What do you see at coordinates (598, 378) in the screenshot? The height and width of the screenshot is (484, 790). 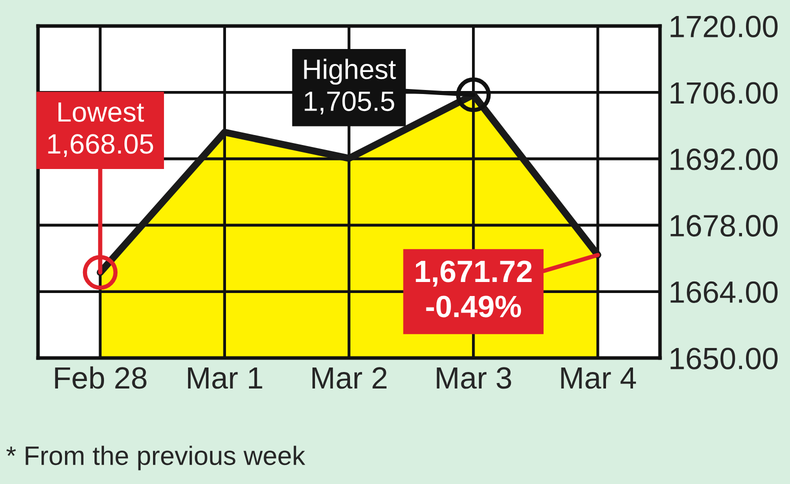 I see `x-tick-label: Mar 4` at bounding box center [598, 378].